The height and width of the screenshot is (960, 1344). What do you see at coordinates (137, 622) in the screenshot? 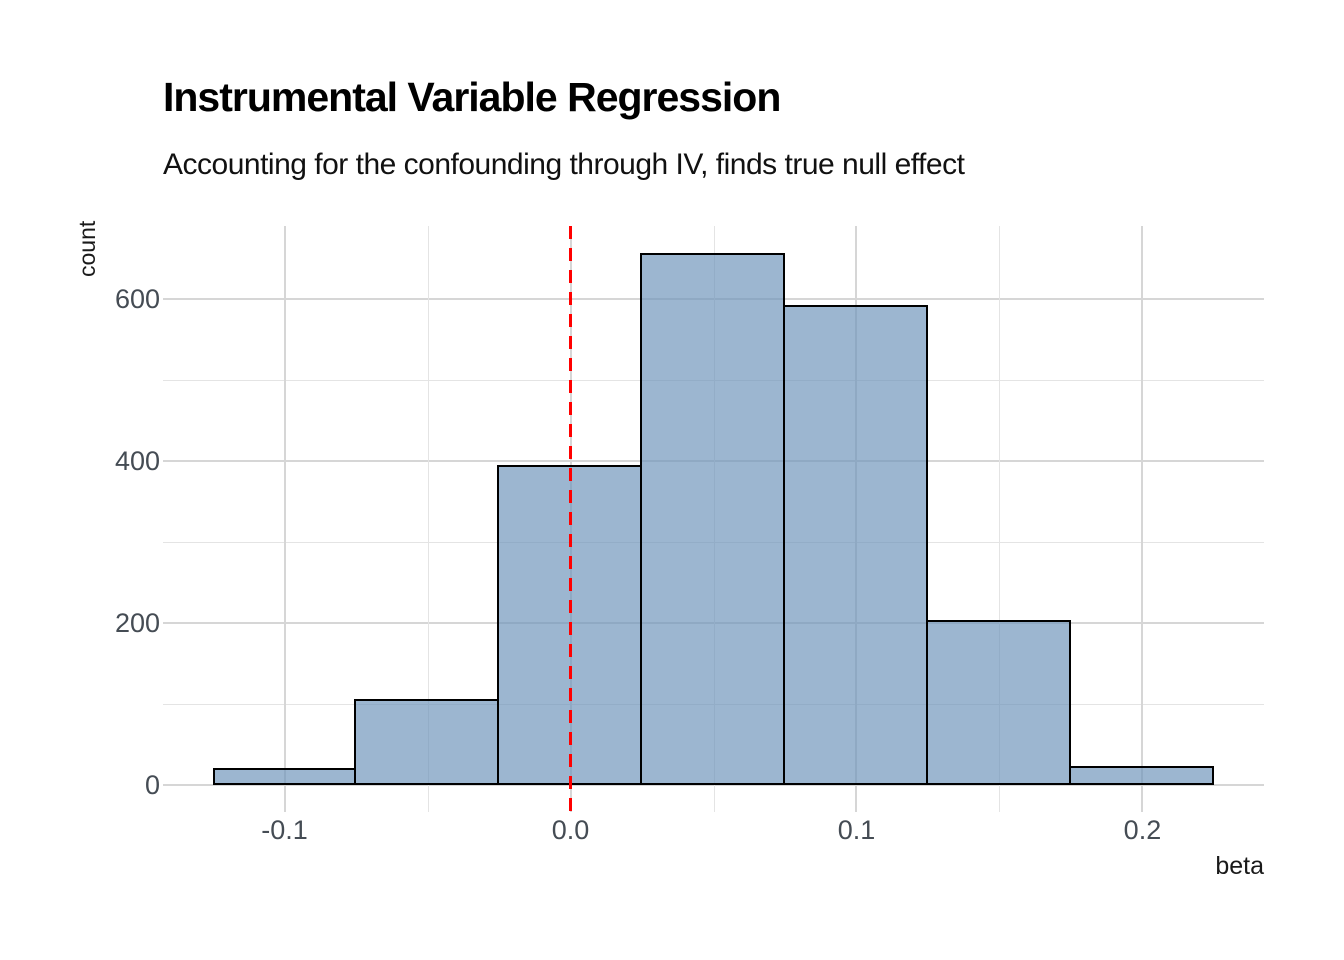
I see `y-tick-label: 200` at bounding box center [137, 622].